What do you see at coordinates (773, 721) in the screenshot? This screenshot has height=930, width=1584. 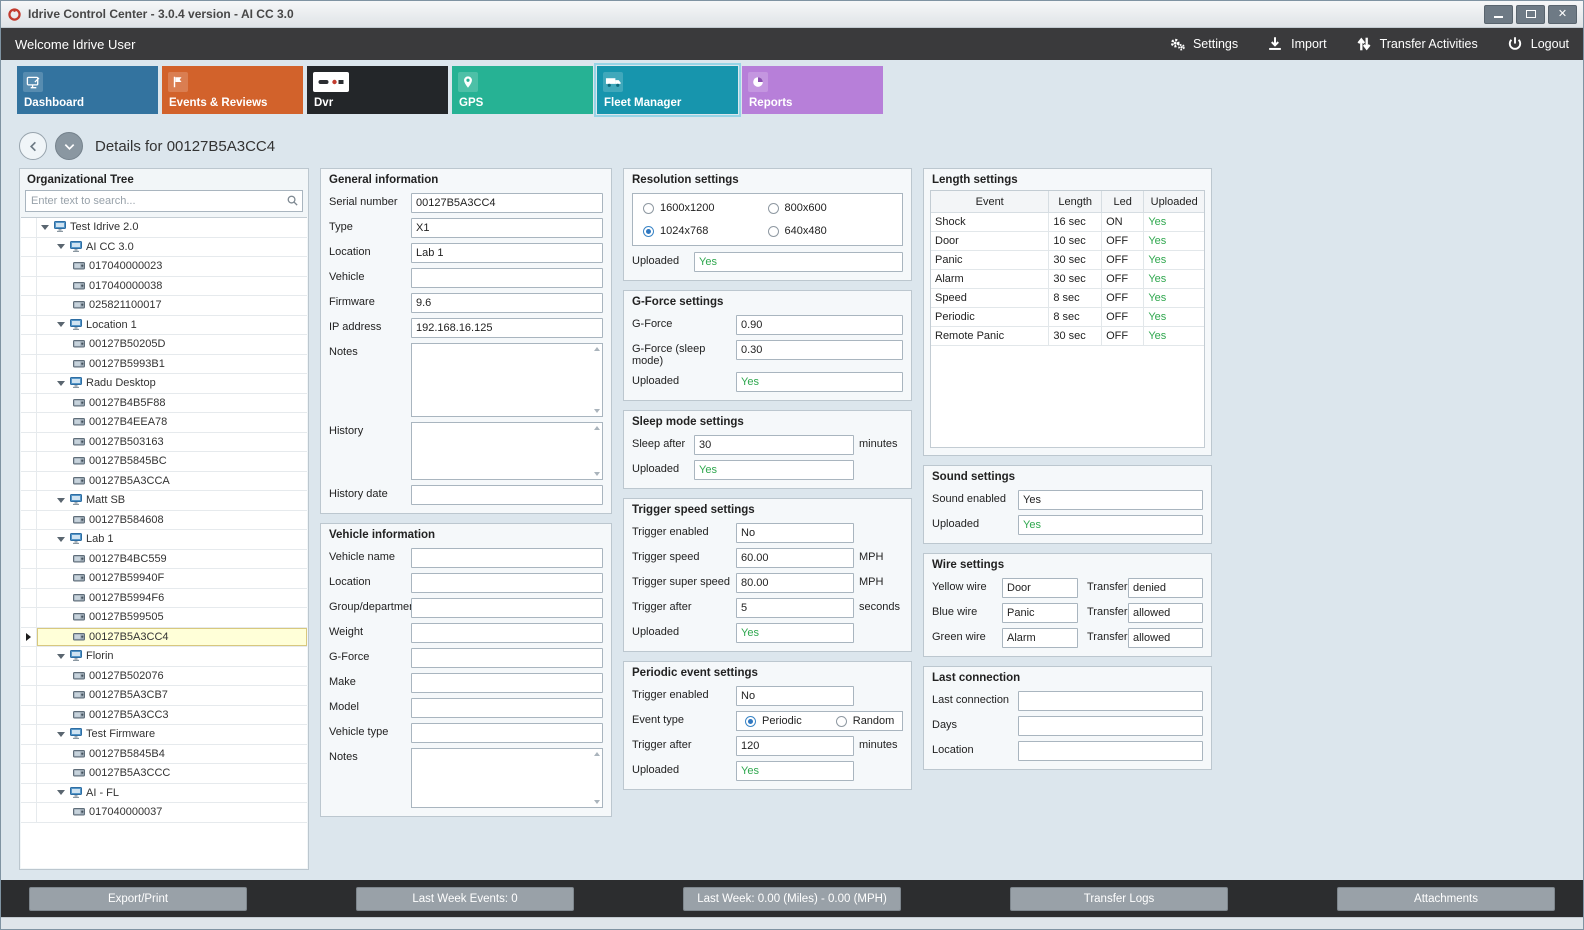 I see `radio-option-periodic: Periodic` at bounding box center [773, 721].